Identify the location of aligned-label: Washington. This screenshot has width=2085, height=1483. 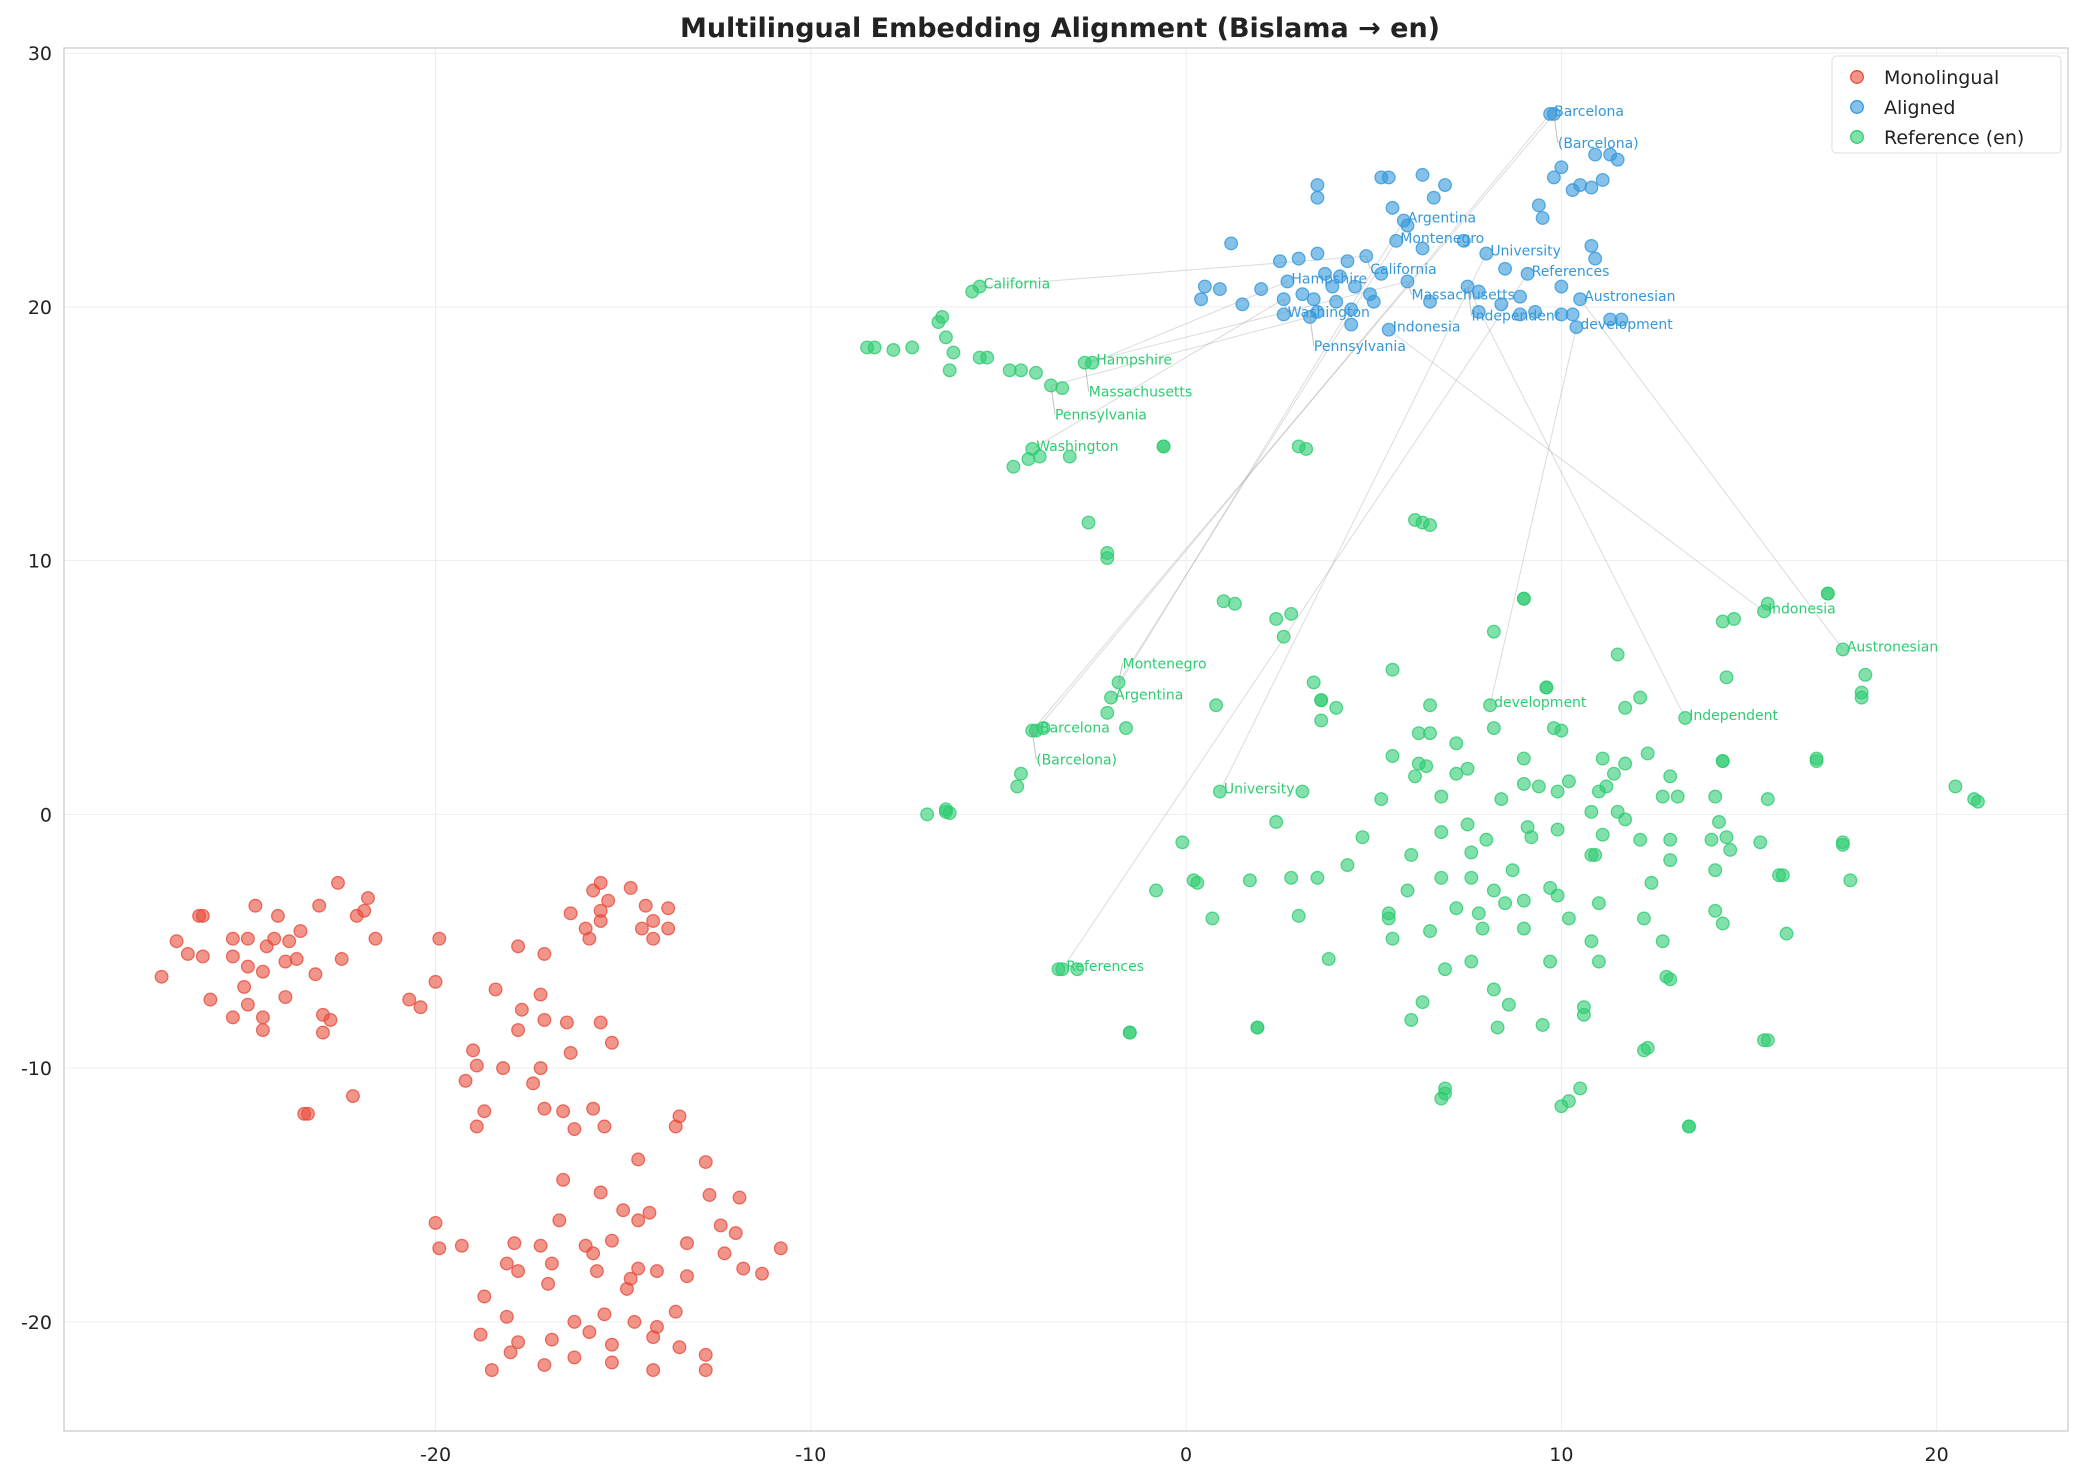
(1329, 313).